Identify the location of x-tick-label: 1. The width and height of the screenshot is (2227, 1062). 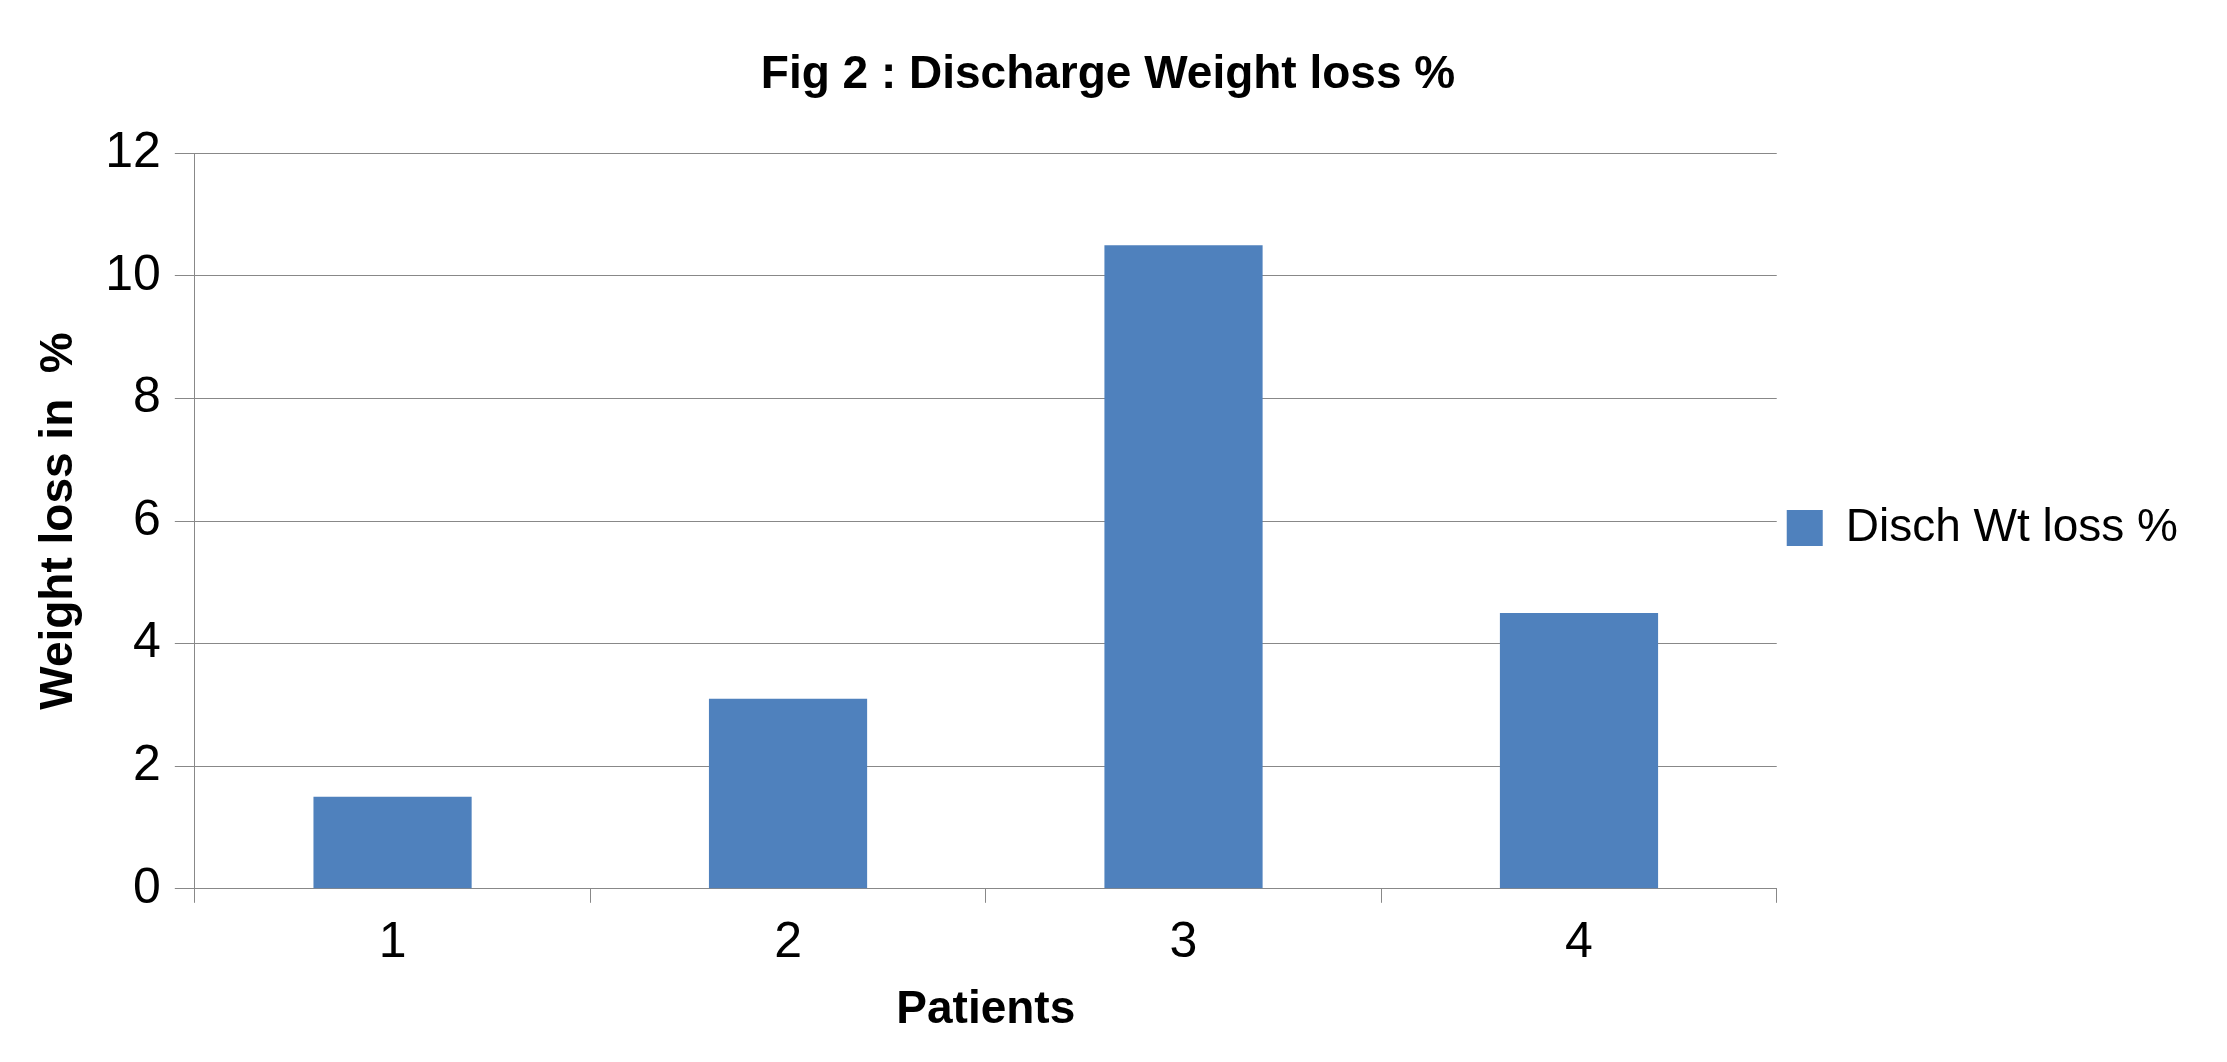
(392, 939).